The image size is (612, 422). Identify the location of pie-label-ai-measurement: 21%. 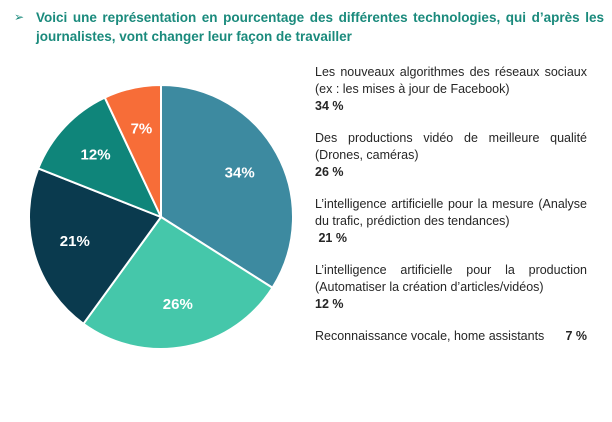
(75, 241).